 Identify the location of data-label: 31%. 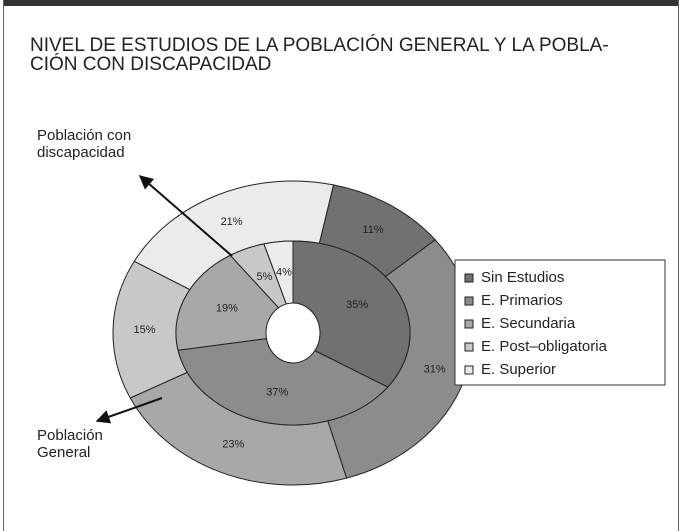
(435, 370).